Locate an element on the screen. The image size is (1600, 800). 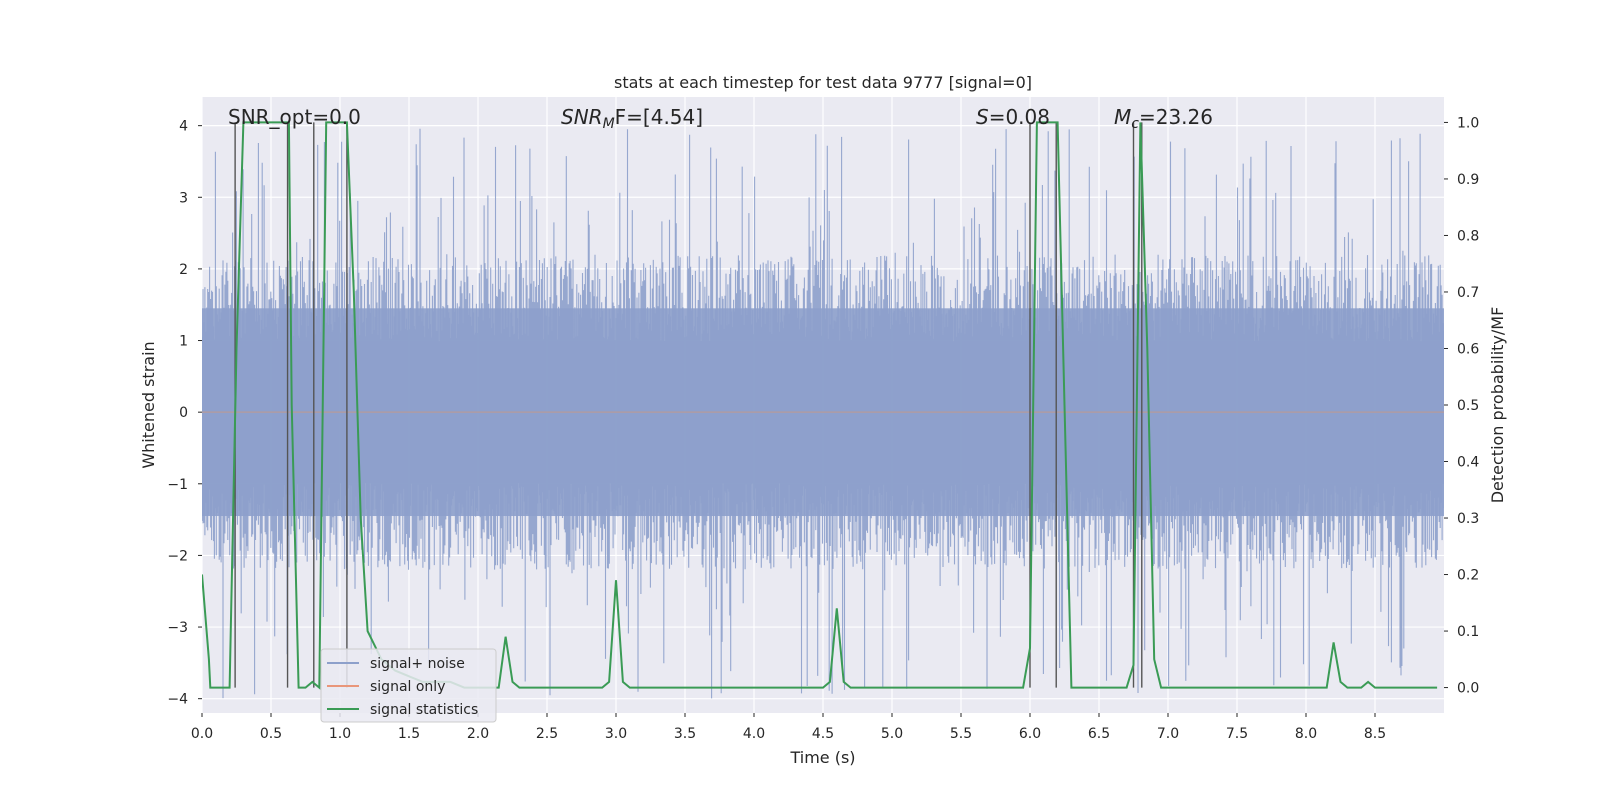
y-axis-right-label: Detection probability/MF is located at coordinates (1497, 405).